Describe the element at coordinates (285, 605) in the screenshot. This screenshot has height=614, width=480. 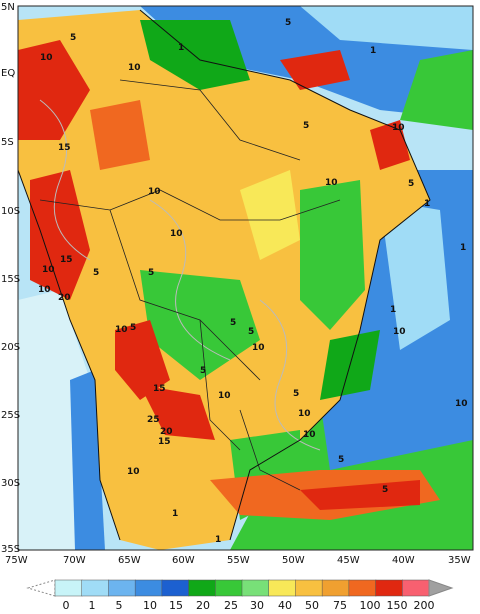
I see `legend-tick-label: 40` at that location.